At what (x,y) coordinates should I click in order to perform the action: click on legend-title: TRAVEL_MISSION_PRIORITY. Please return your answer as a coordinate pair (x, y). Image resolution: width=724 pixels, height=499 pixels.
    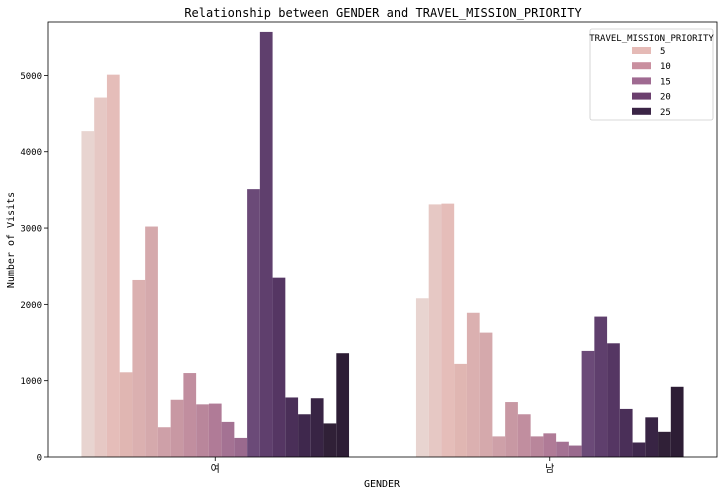
    Looking at the image, I should click on (651, 39).